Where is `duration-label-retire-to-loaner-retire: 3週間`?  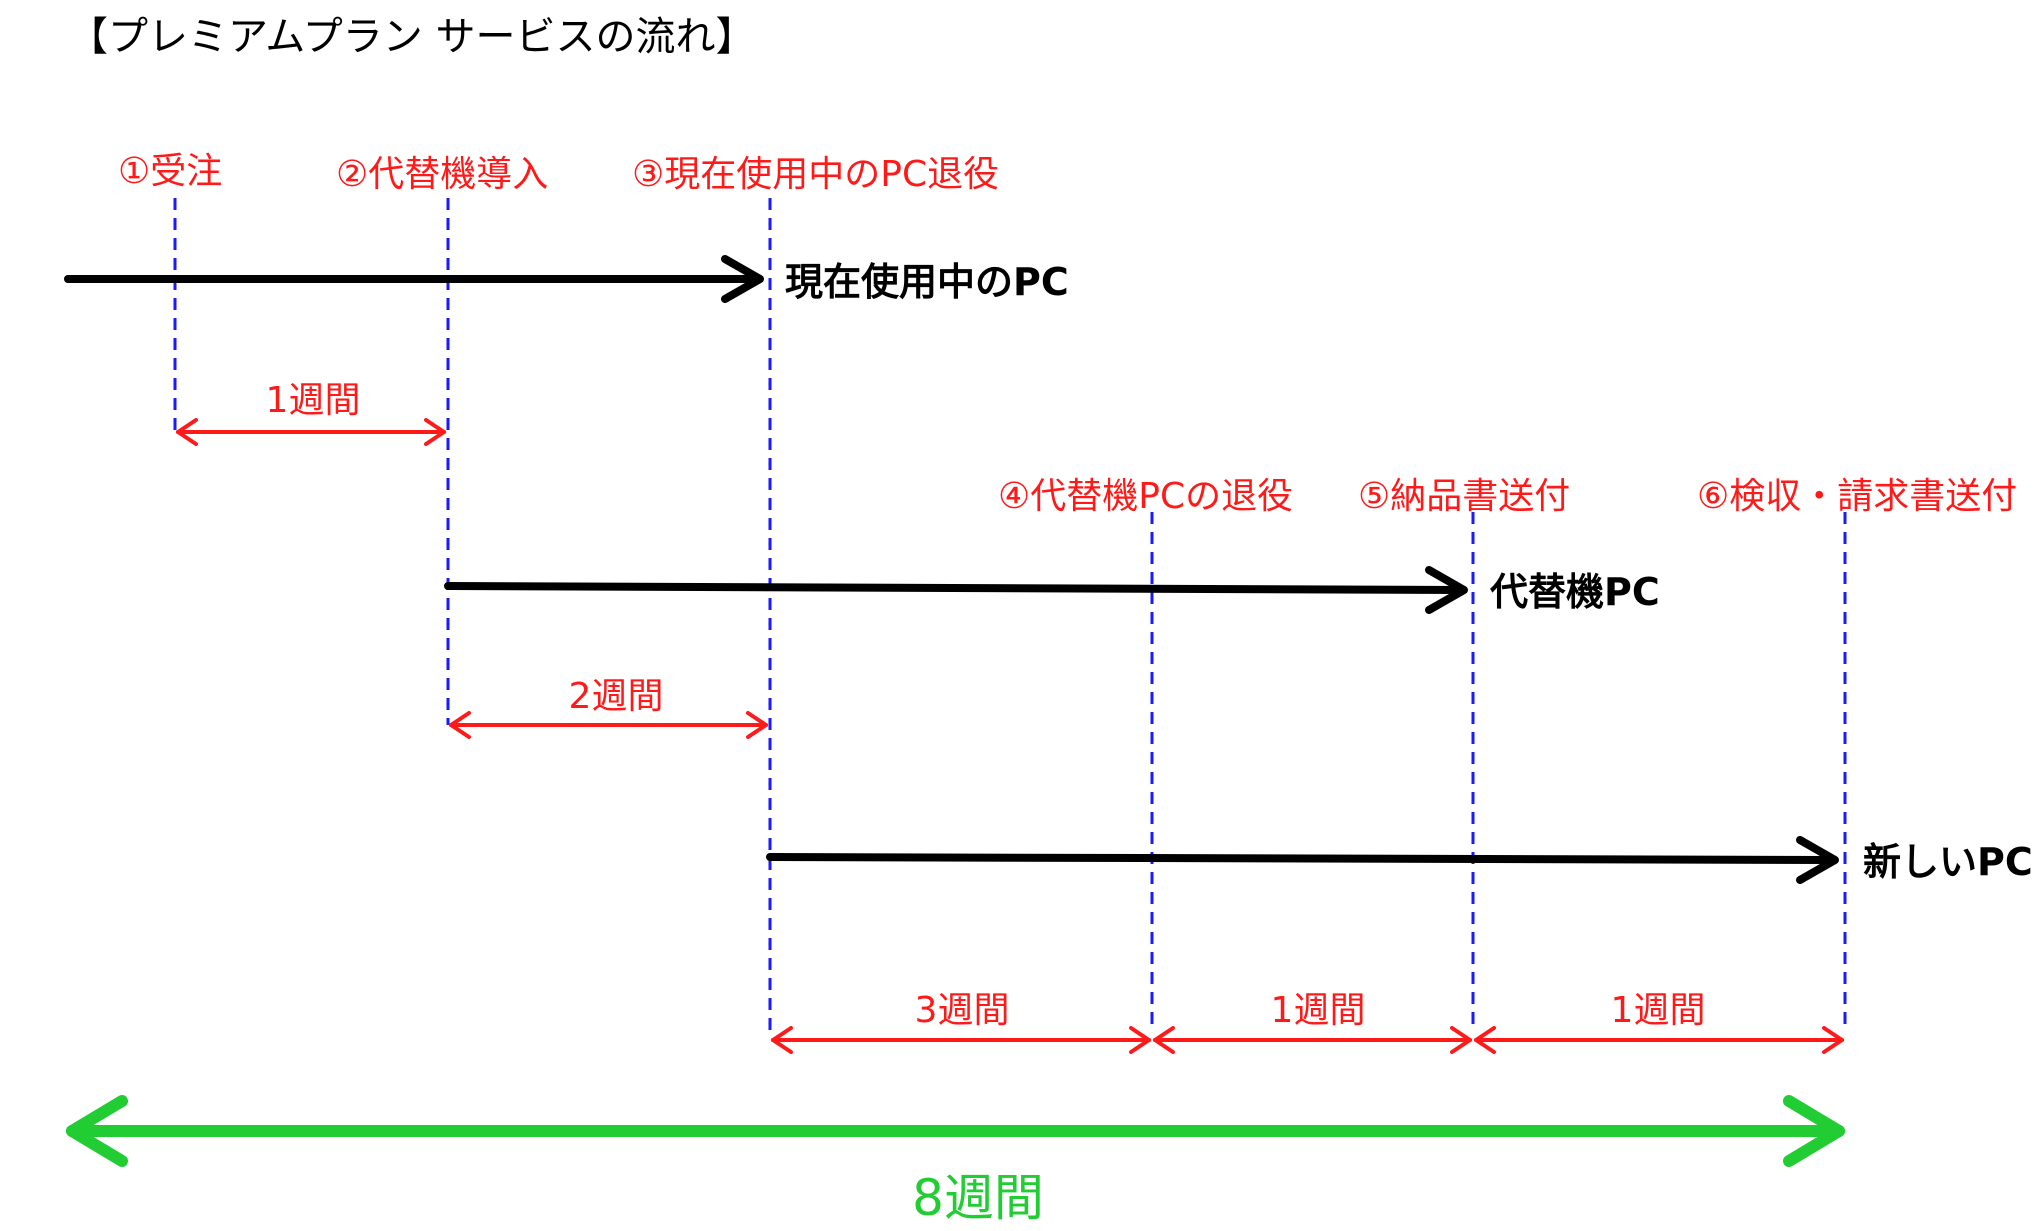
duration-label-retire-to-loaner-retire: 3週間 is located at coordinates (962, 1010).